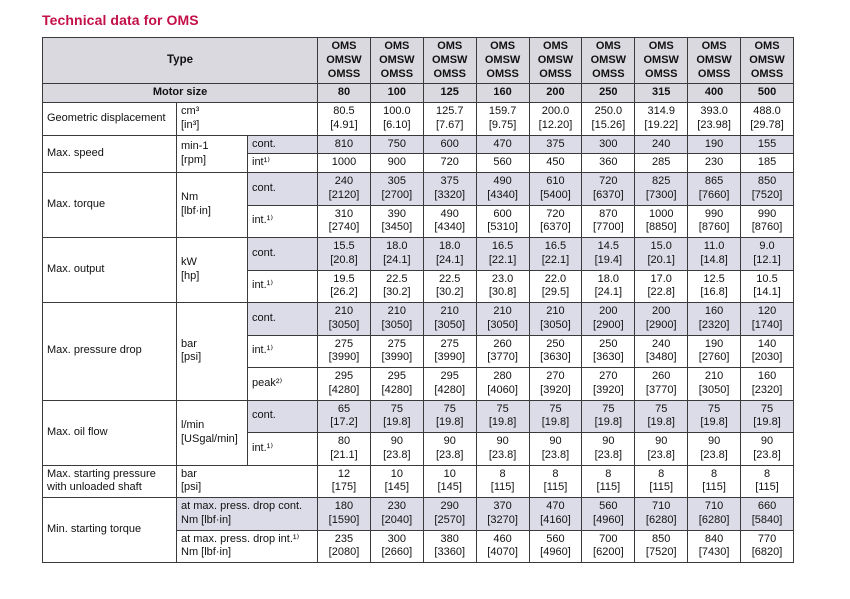  Describe the element at coordinates (555, 144) in the screenshot. I see `value-cell: 375` at that location.